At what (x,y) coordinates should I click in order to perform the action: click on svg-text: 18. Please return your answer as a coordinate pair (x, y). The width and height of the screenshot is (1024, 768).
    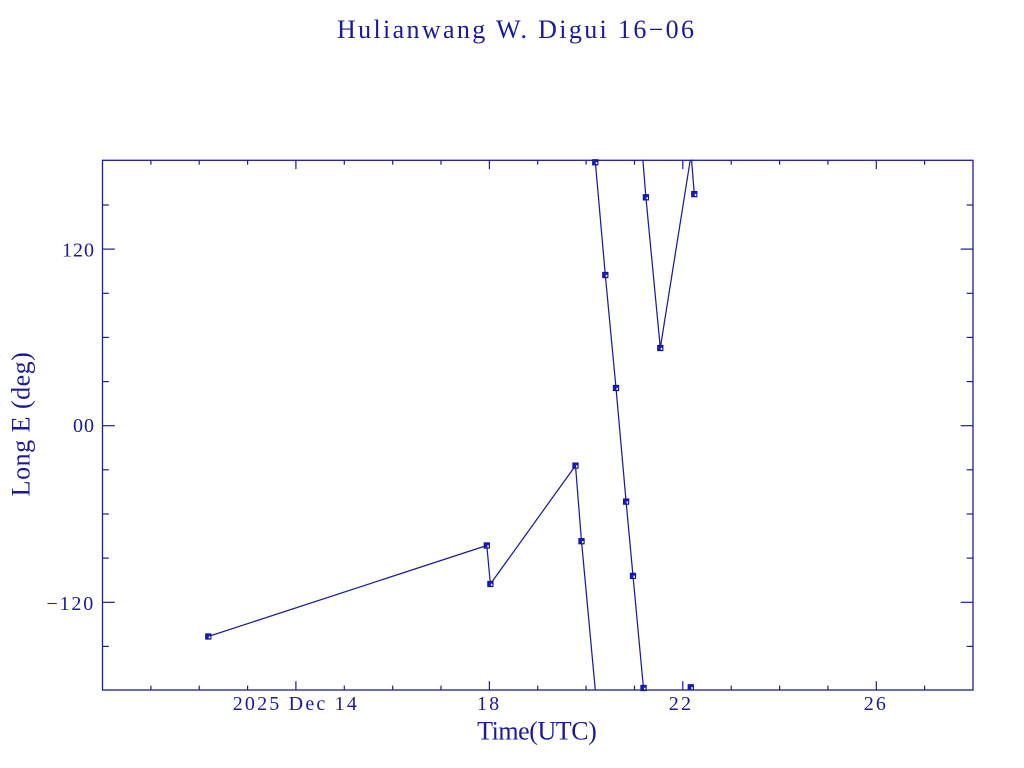
    Looking at the image, I should click on (489, 704).